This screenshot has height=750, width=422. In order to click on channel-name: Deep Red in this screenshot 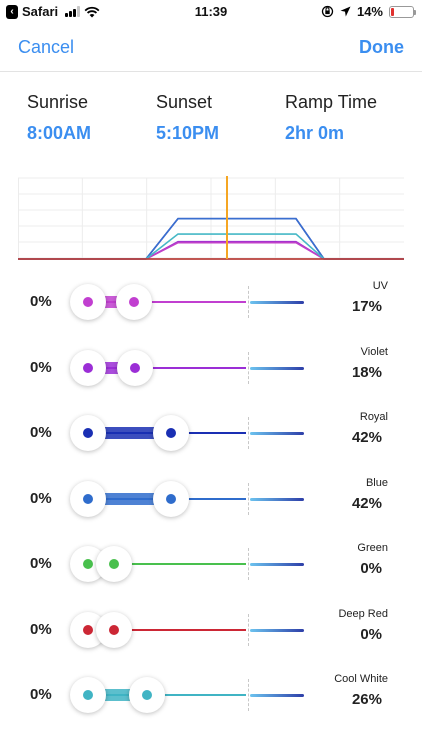, I will do `click(363, 613)`.